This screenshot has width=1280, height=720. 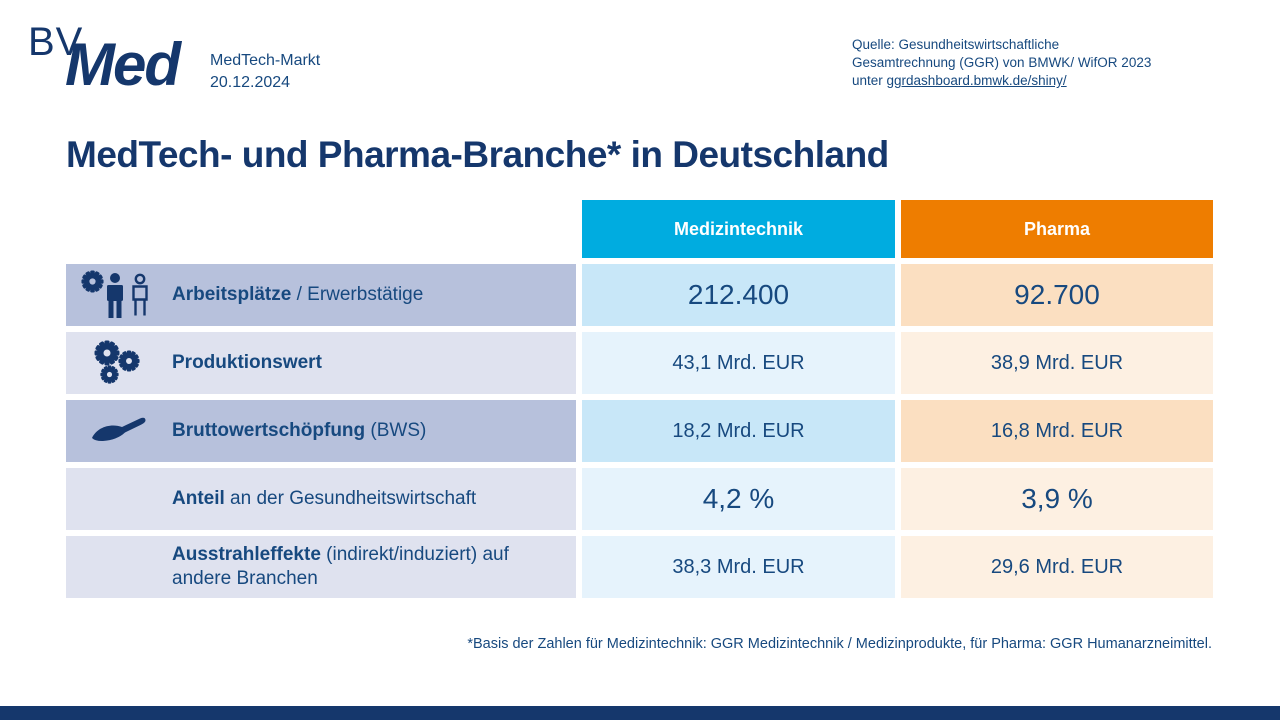 I want to click on row-label-text: Arbeitsplätze / Erwerbstätige, so click(x=298, y=294).